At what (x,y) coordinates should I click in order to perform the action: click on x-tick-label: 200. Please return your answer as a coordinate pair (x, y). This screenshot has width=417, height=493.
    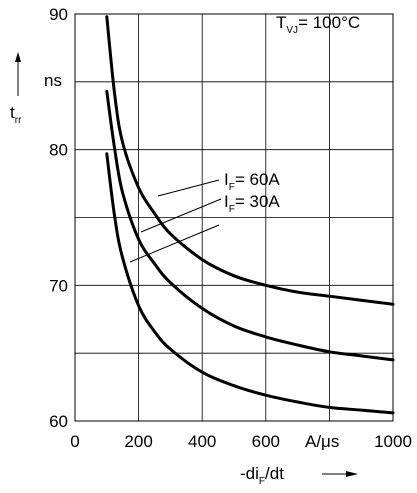
    Looking at the image, I should click on (138, 441).